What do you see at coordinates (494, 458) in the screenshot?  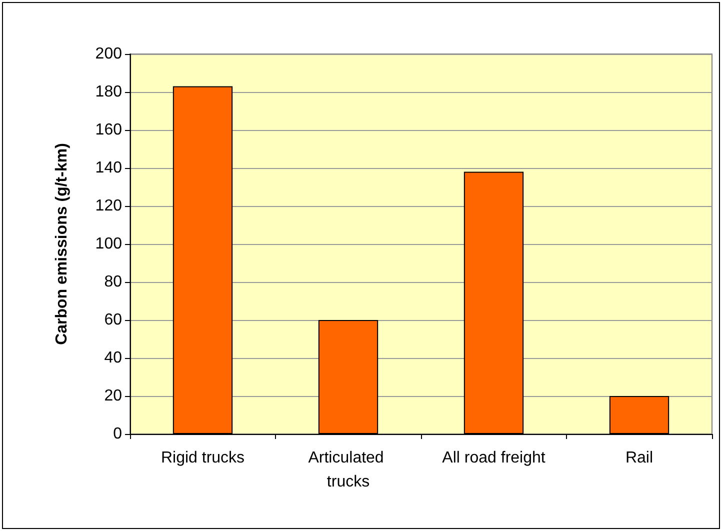 I see `x-tick-label: All road freight` at bounding box center [494, 458].